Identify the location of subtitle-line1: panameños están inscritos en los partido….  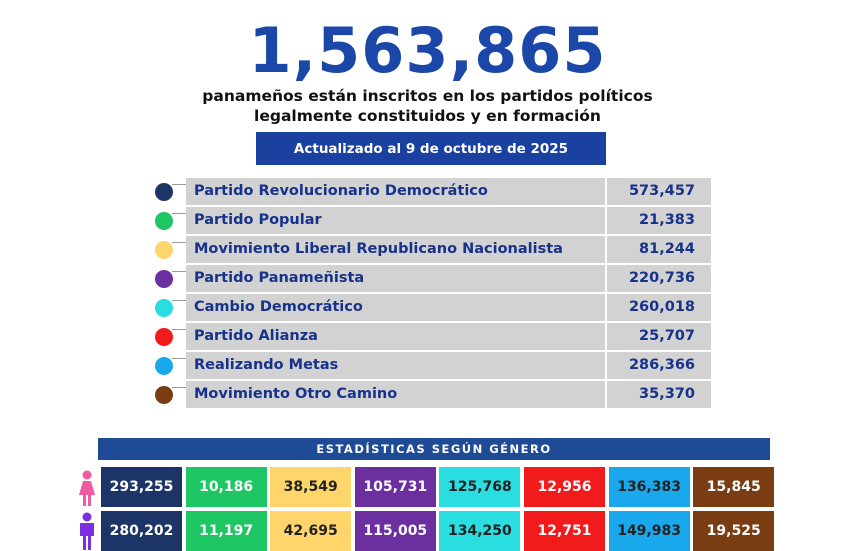
(427, 96).